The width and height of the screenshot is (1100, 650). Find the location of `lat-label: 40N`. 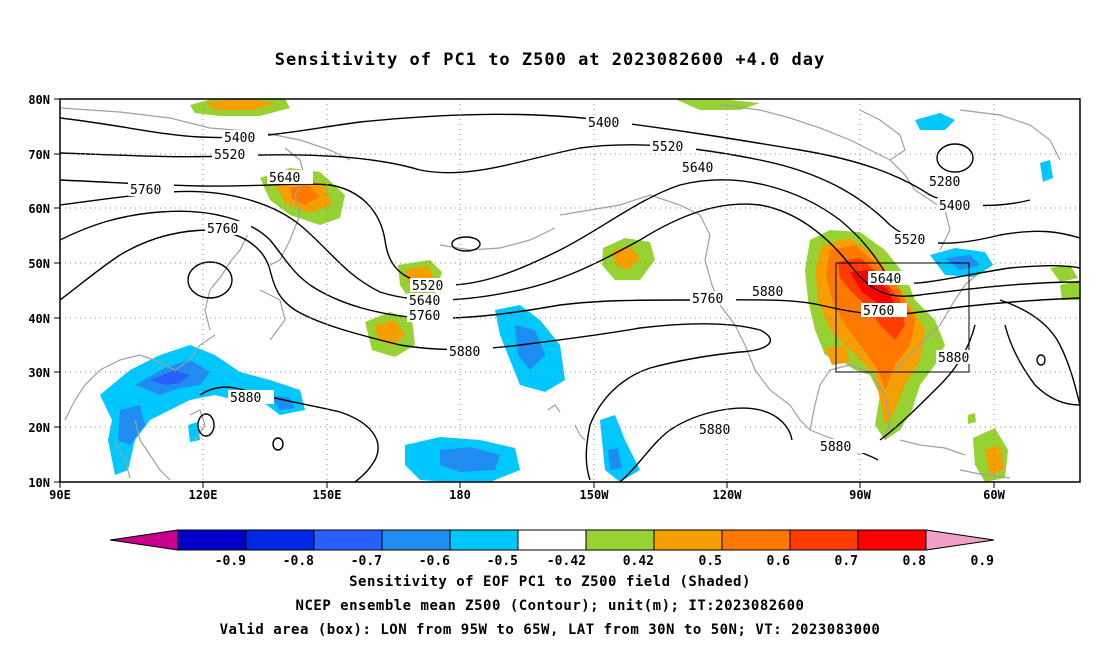

lat-label: 40N is located at coordinates (39, 319).